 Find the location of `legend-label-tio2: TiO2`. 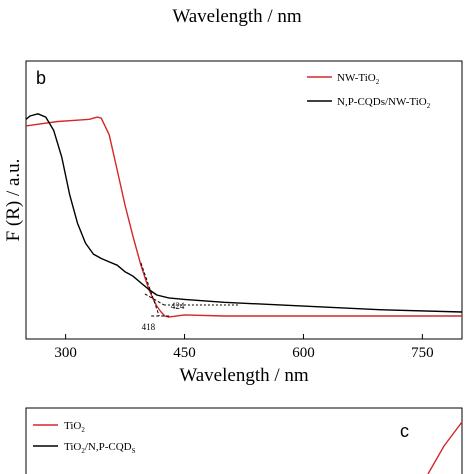

legend-label-tio2: TiO2 is located at coordinates (74, 427).